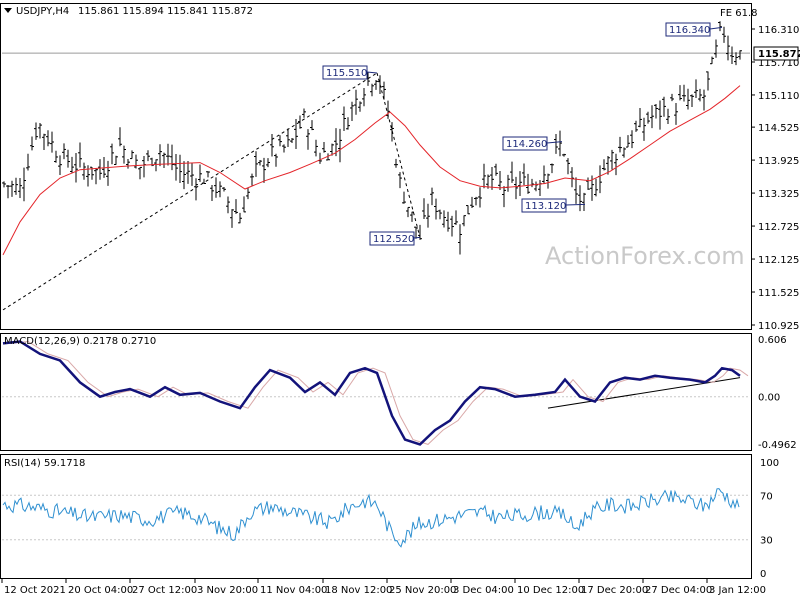 The width and height of the screenshot is (800, 604). What do you see at coordinates (545, 206) in the screenshot?
I see `annotation-label: 113.120` at bounding box center [545, 206].